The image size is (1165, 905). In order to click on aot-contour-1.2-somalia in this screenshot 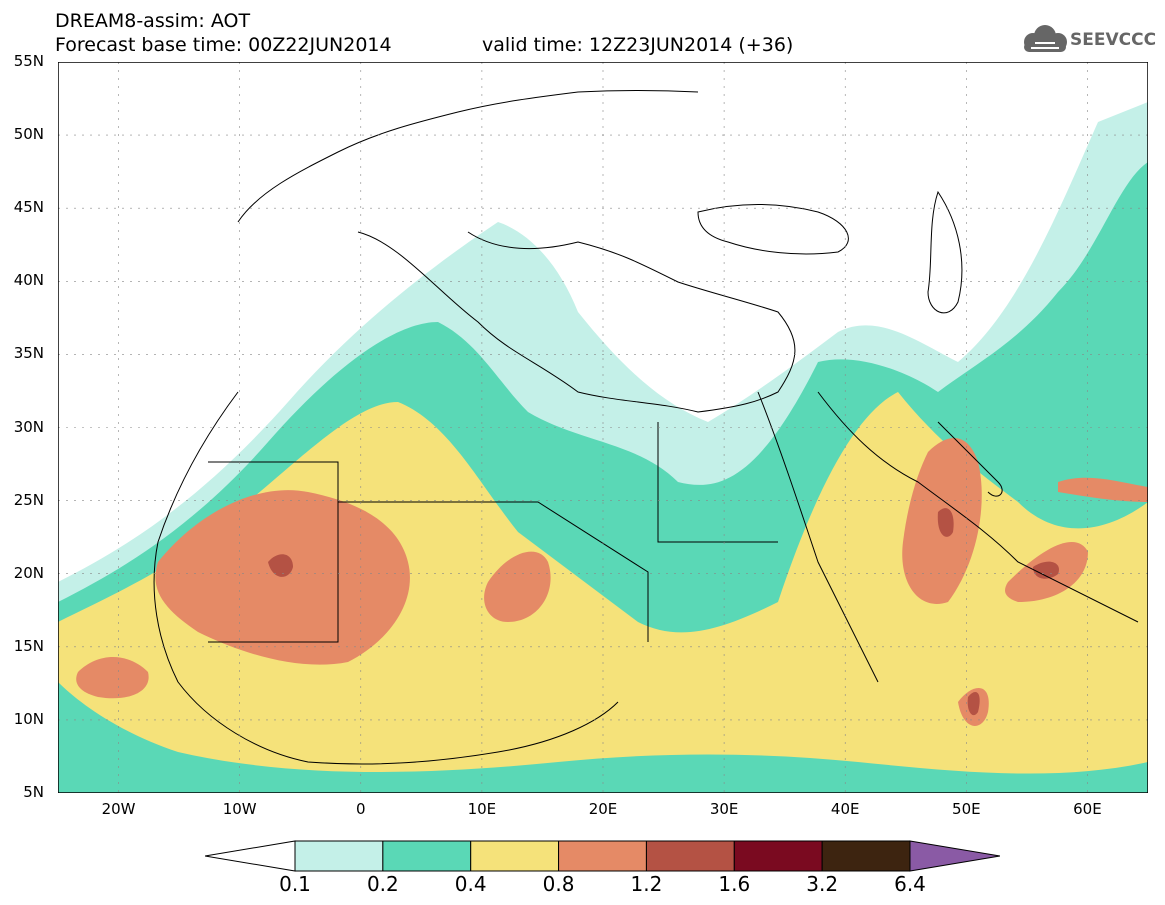, I will do `click(973, 704)`.